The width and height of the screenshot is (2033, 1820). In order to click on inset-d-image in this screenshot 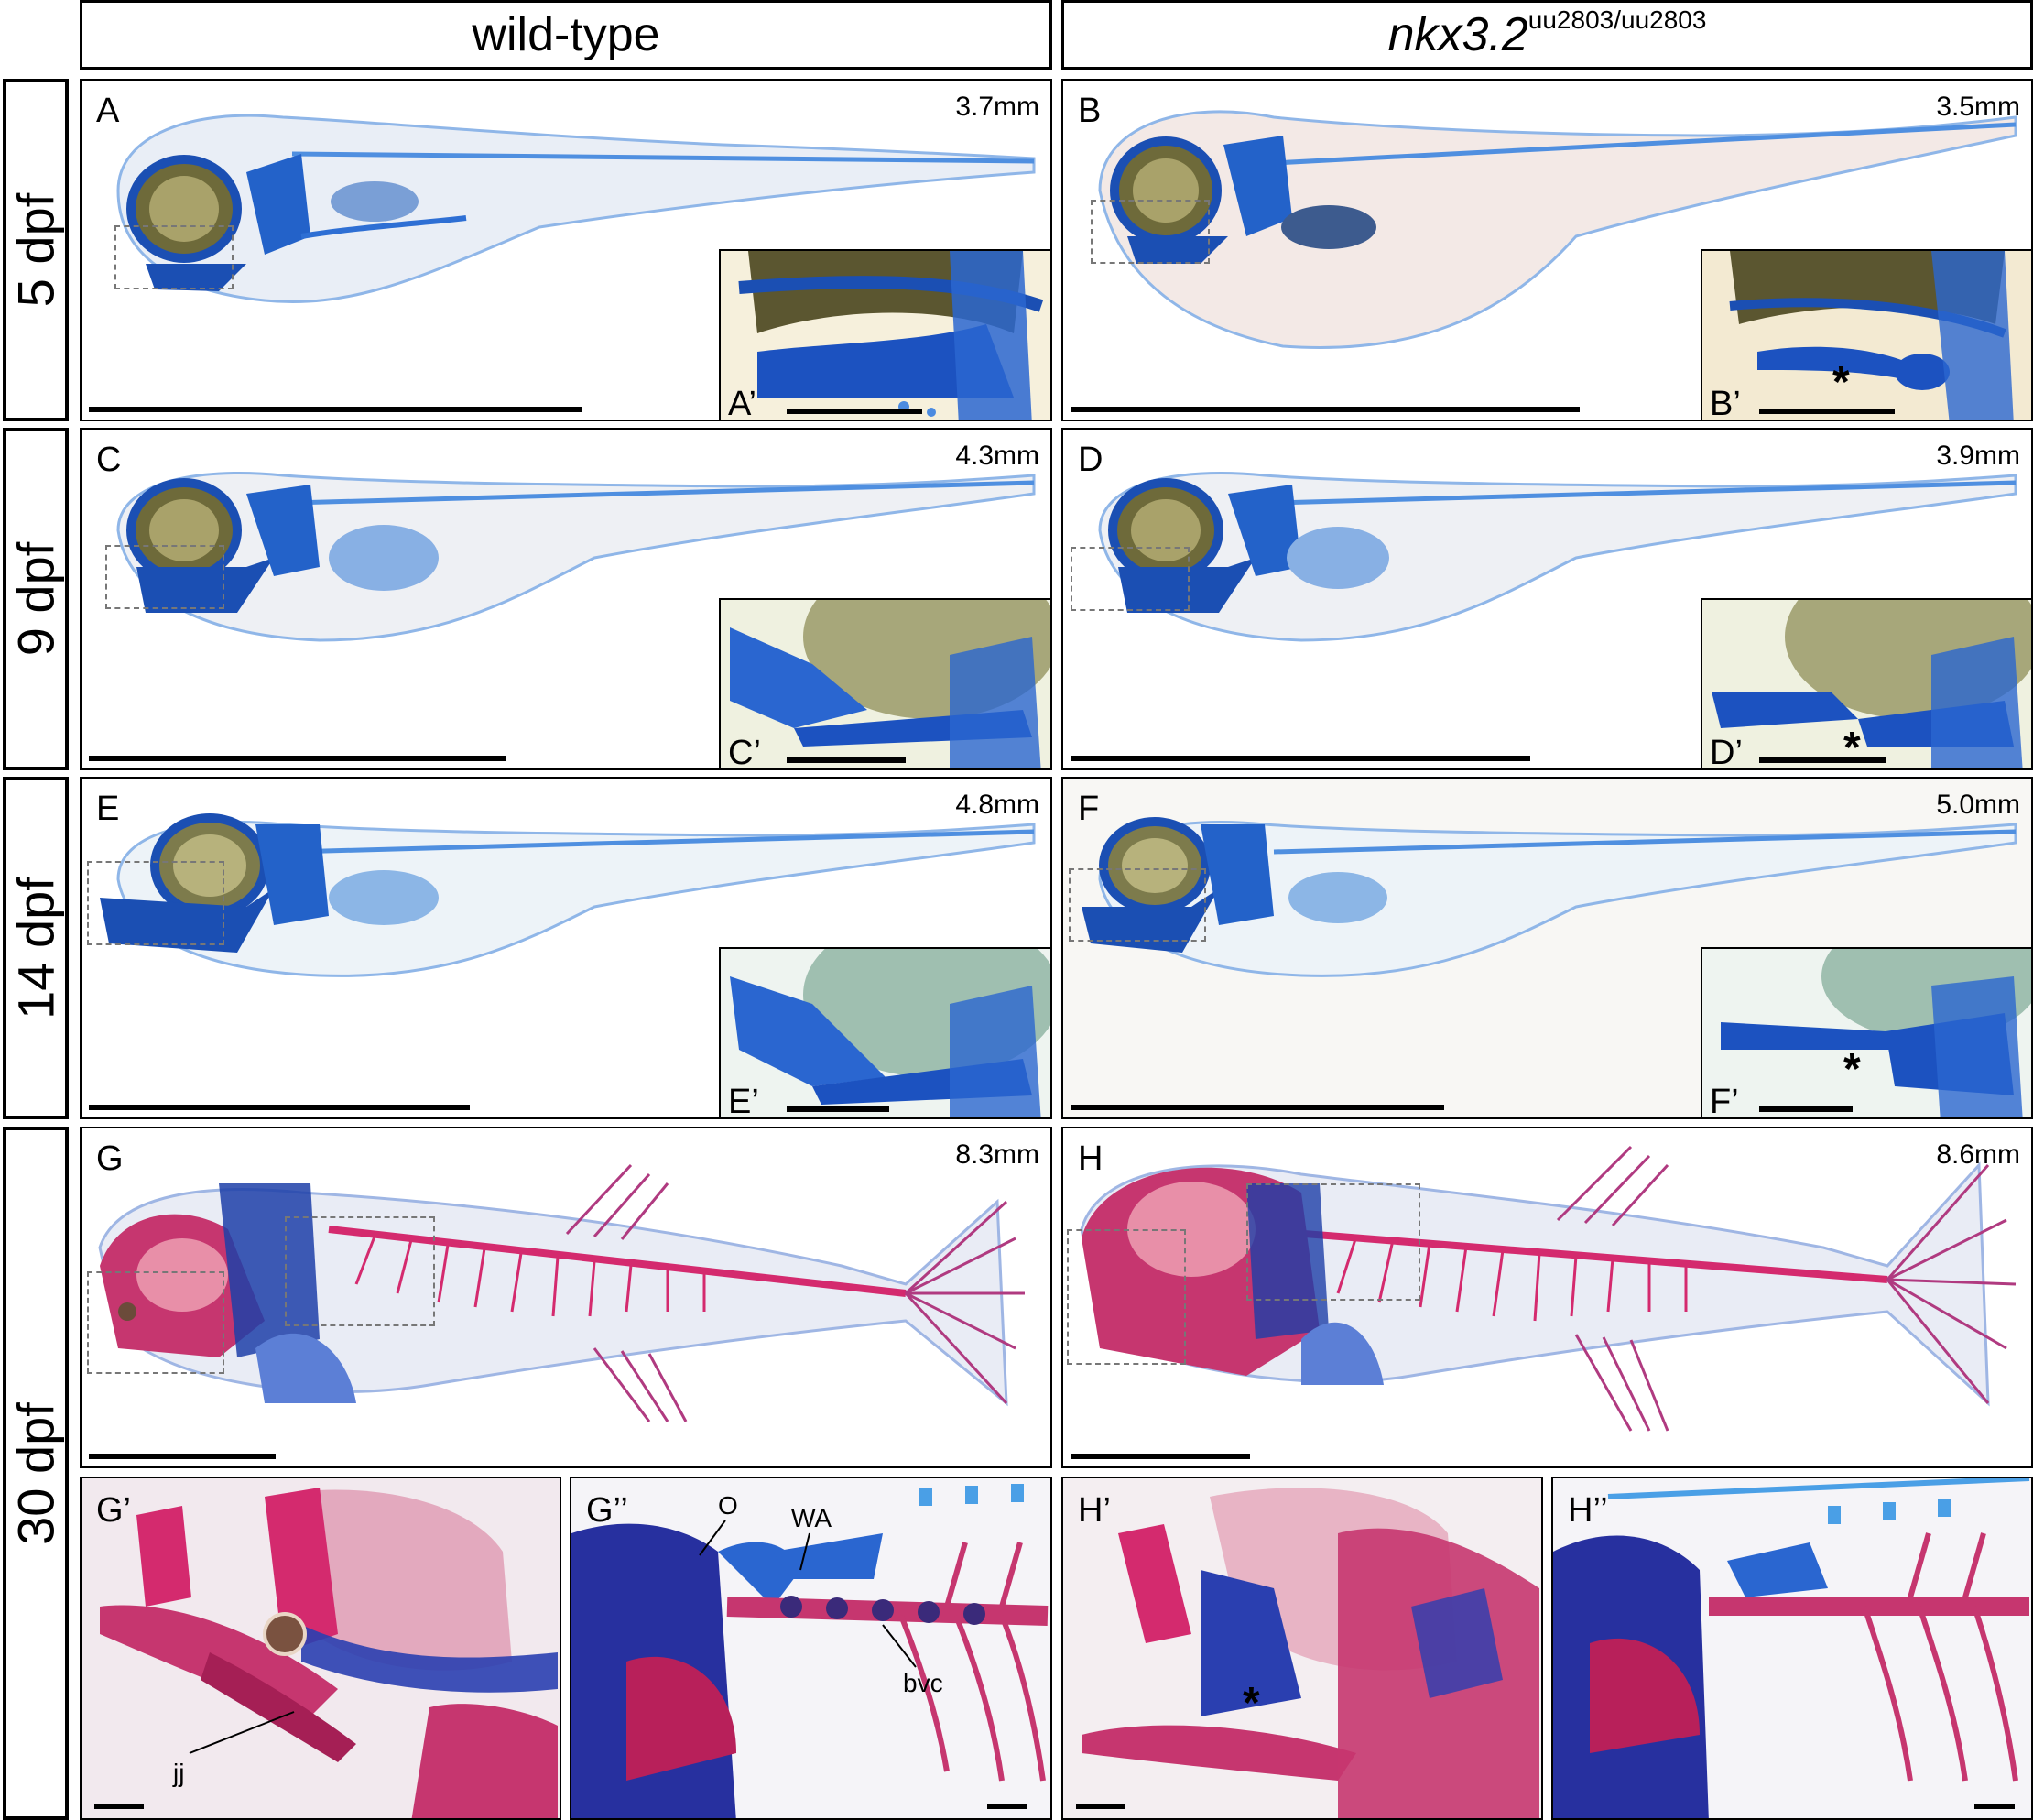, I will do `click(1867, 684)`.